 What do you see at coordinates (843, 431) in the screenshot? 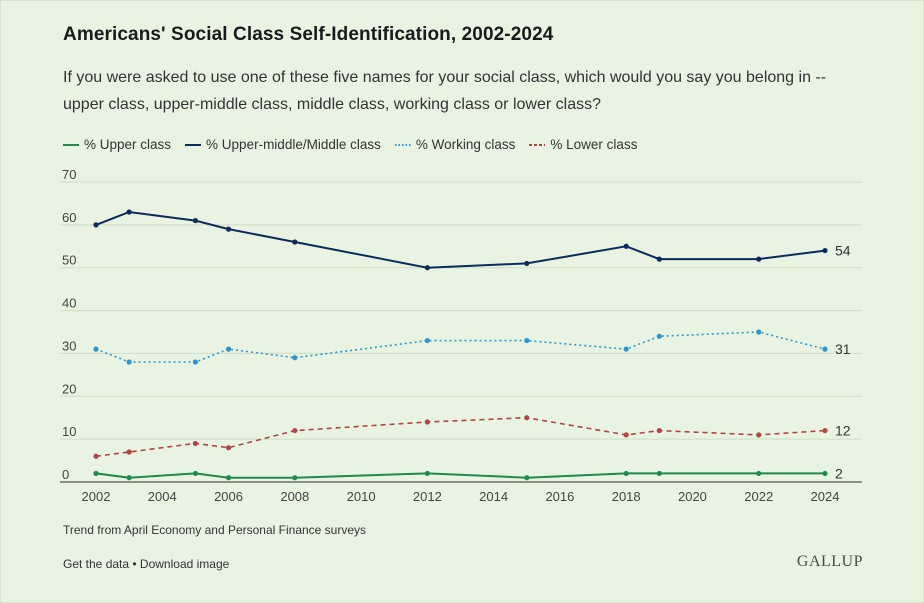
I see `end-value-label: 12` at bounding box center [843, 431].